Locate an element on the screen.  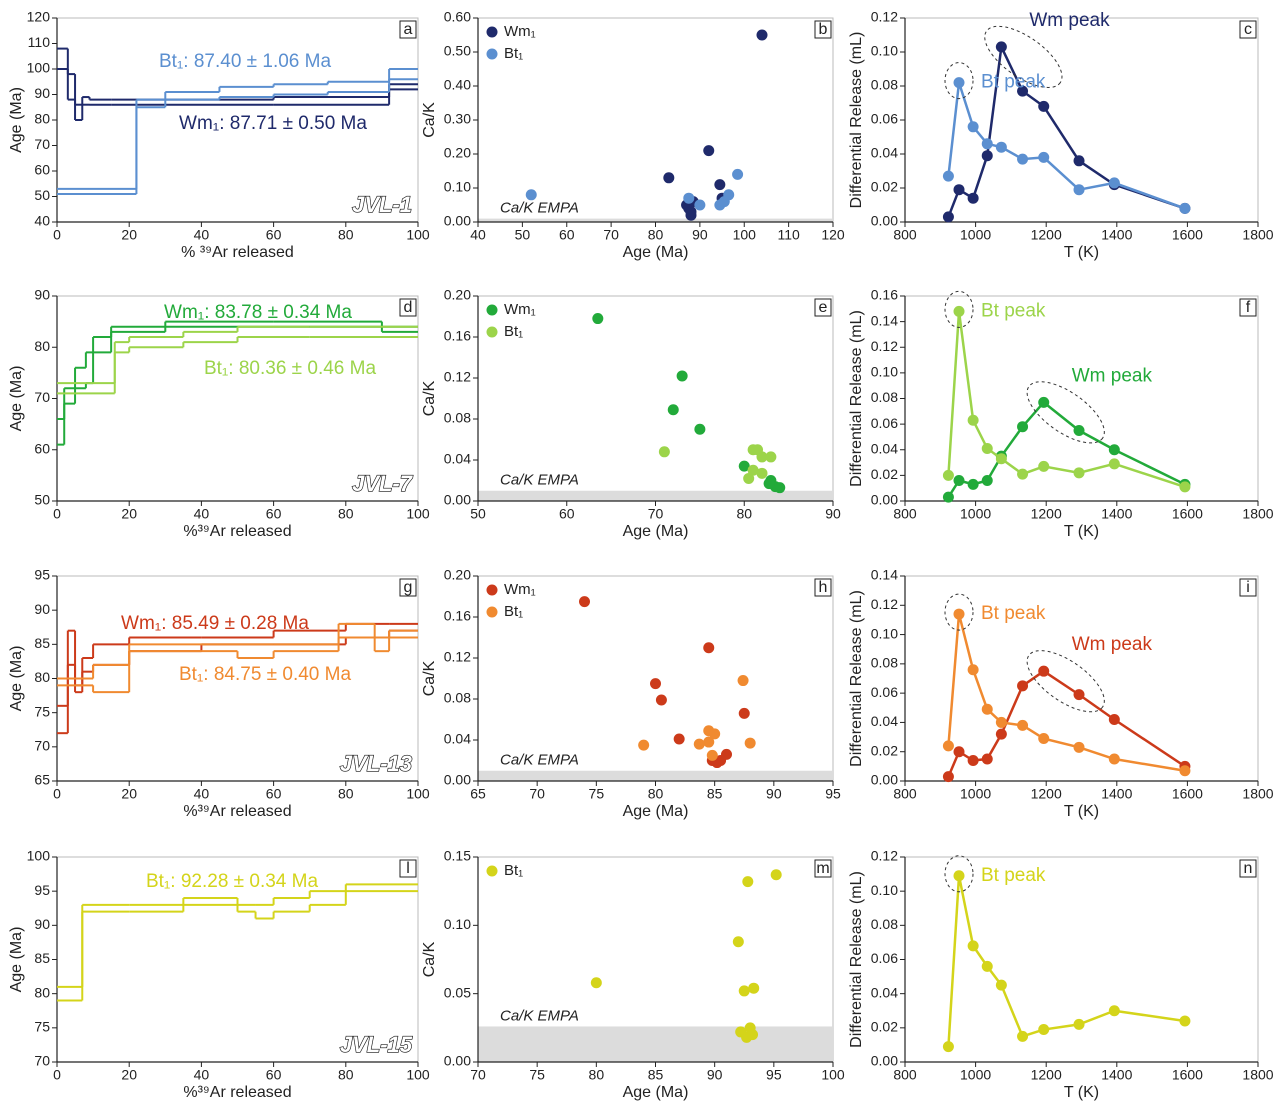
panel-letter: f is located at coordinates (1248, 307).